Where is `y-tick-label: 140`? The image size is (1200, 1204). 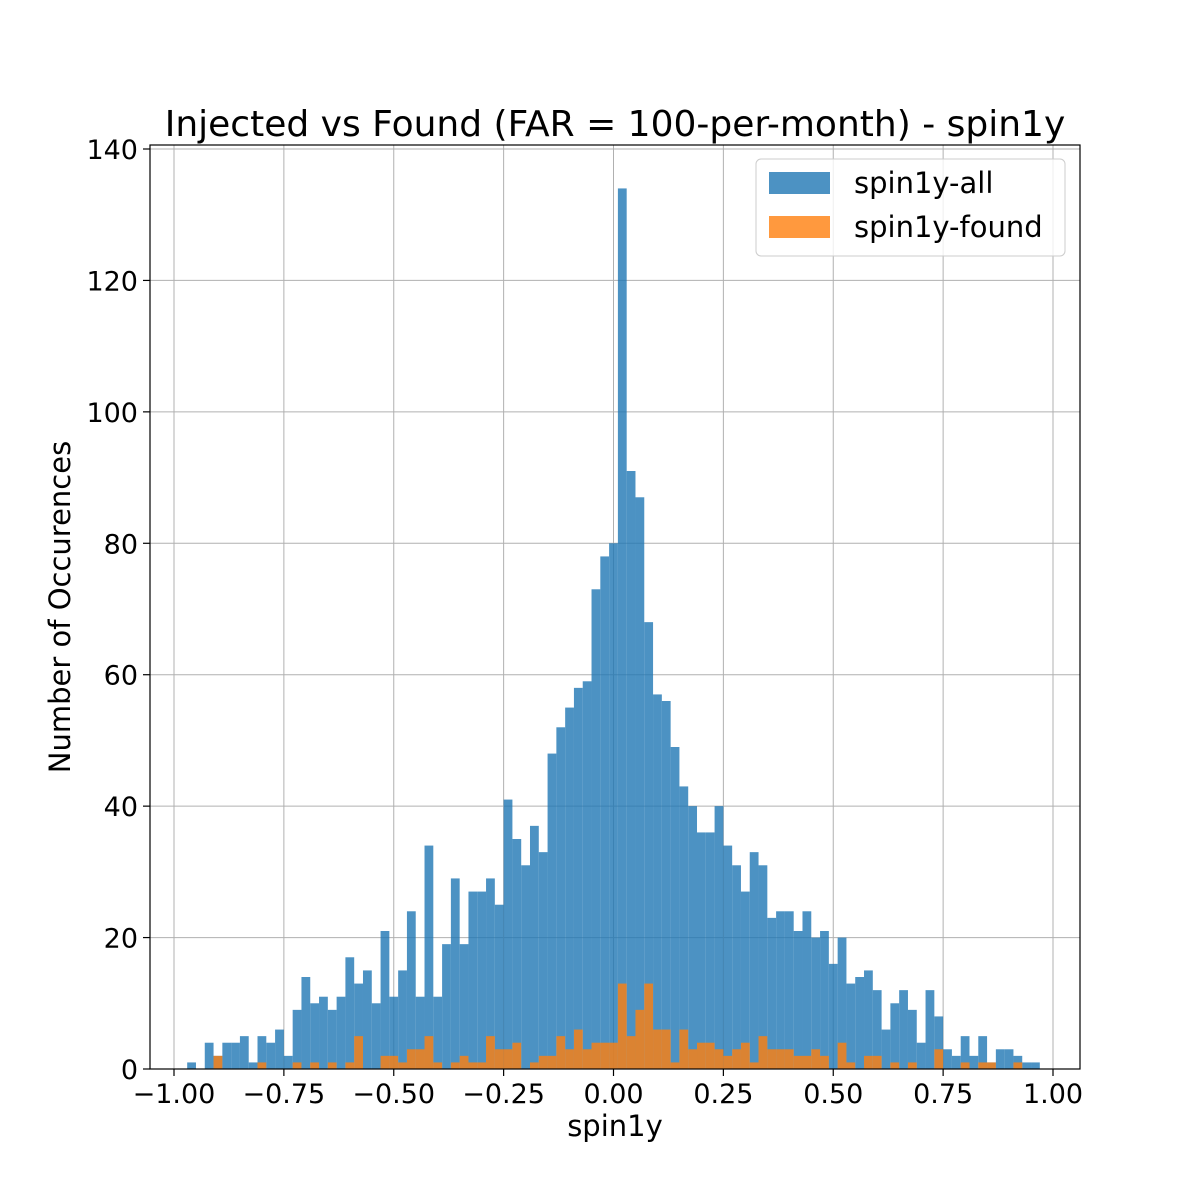 y-tick-label: 140 is located at coordinates (112, 150).